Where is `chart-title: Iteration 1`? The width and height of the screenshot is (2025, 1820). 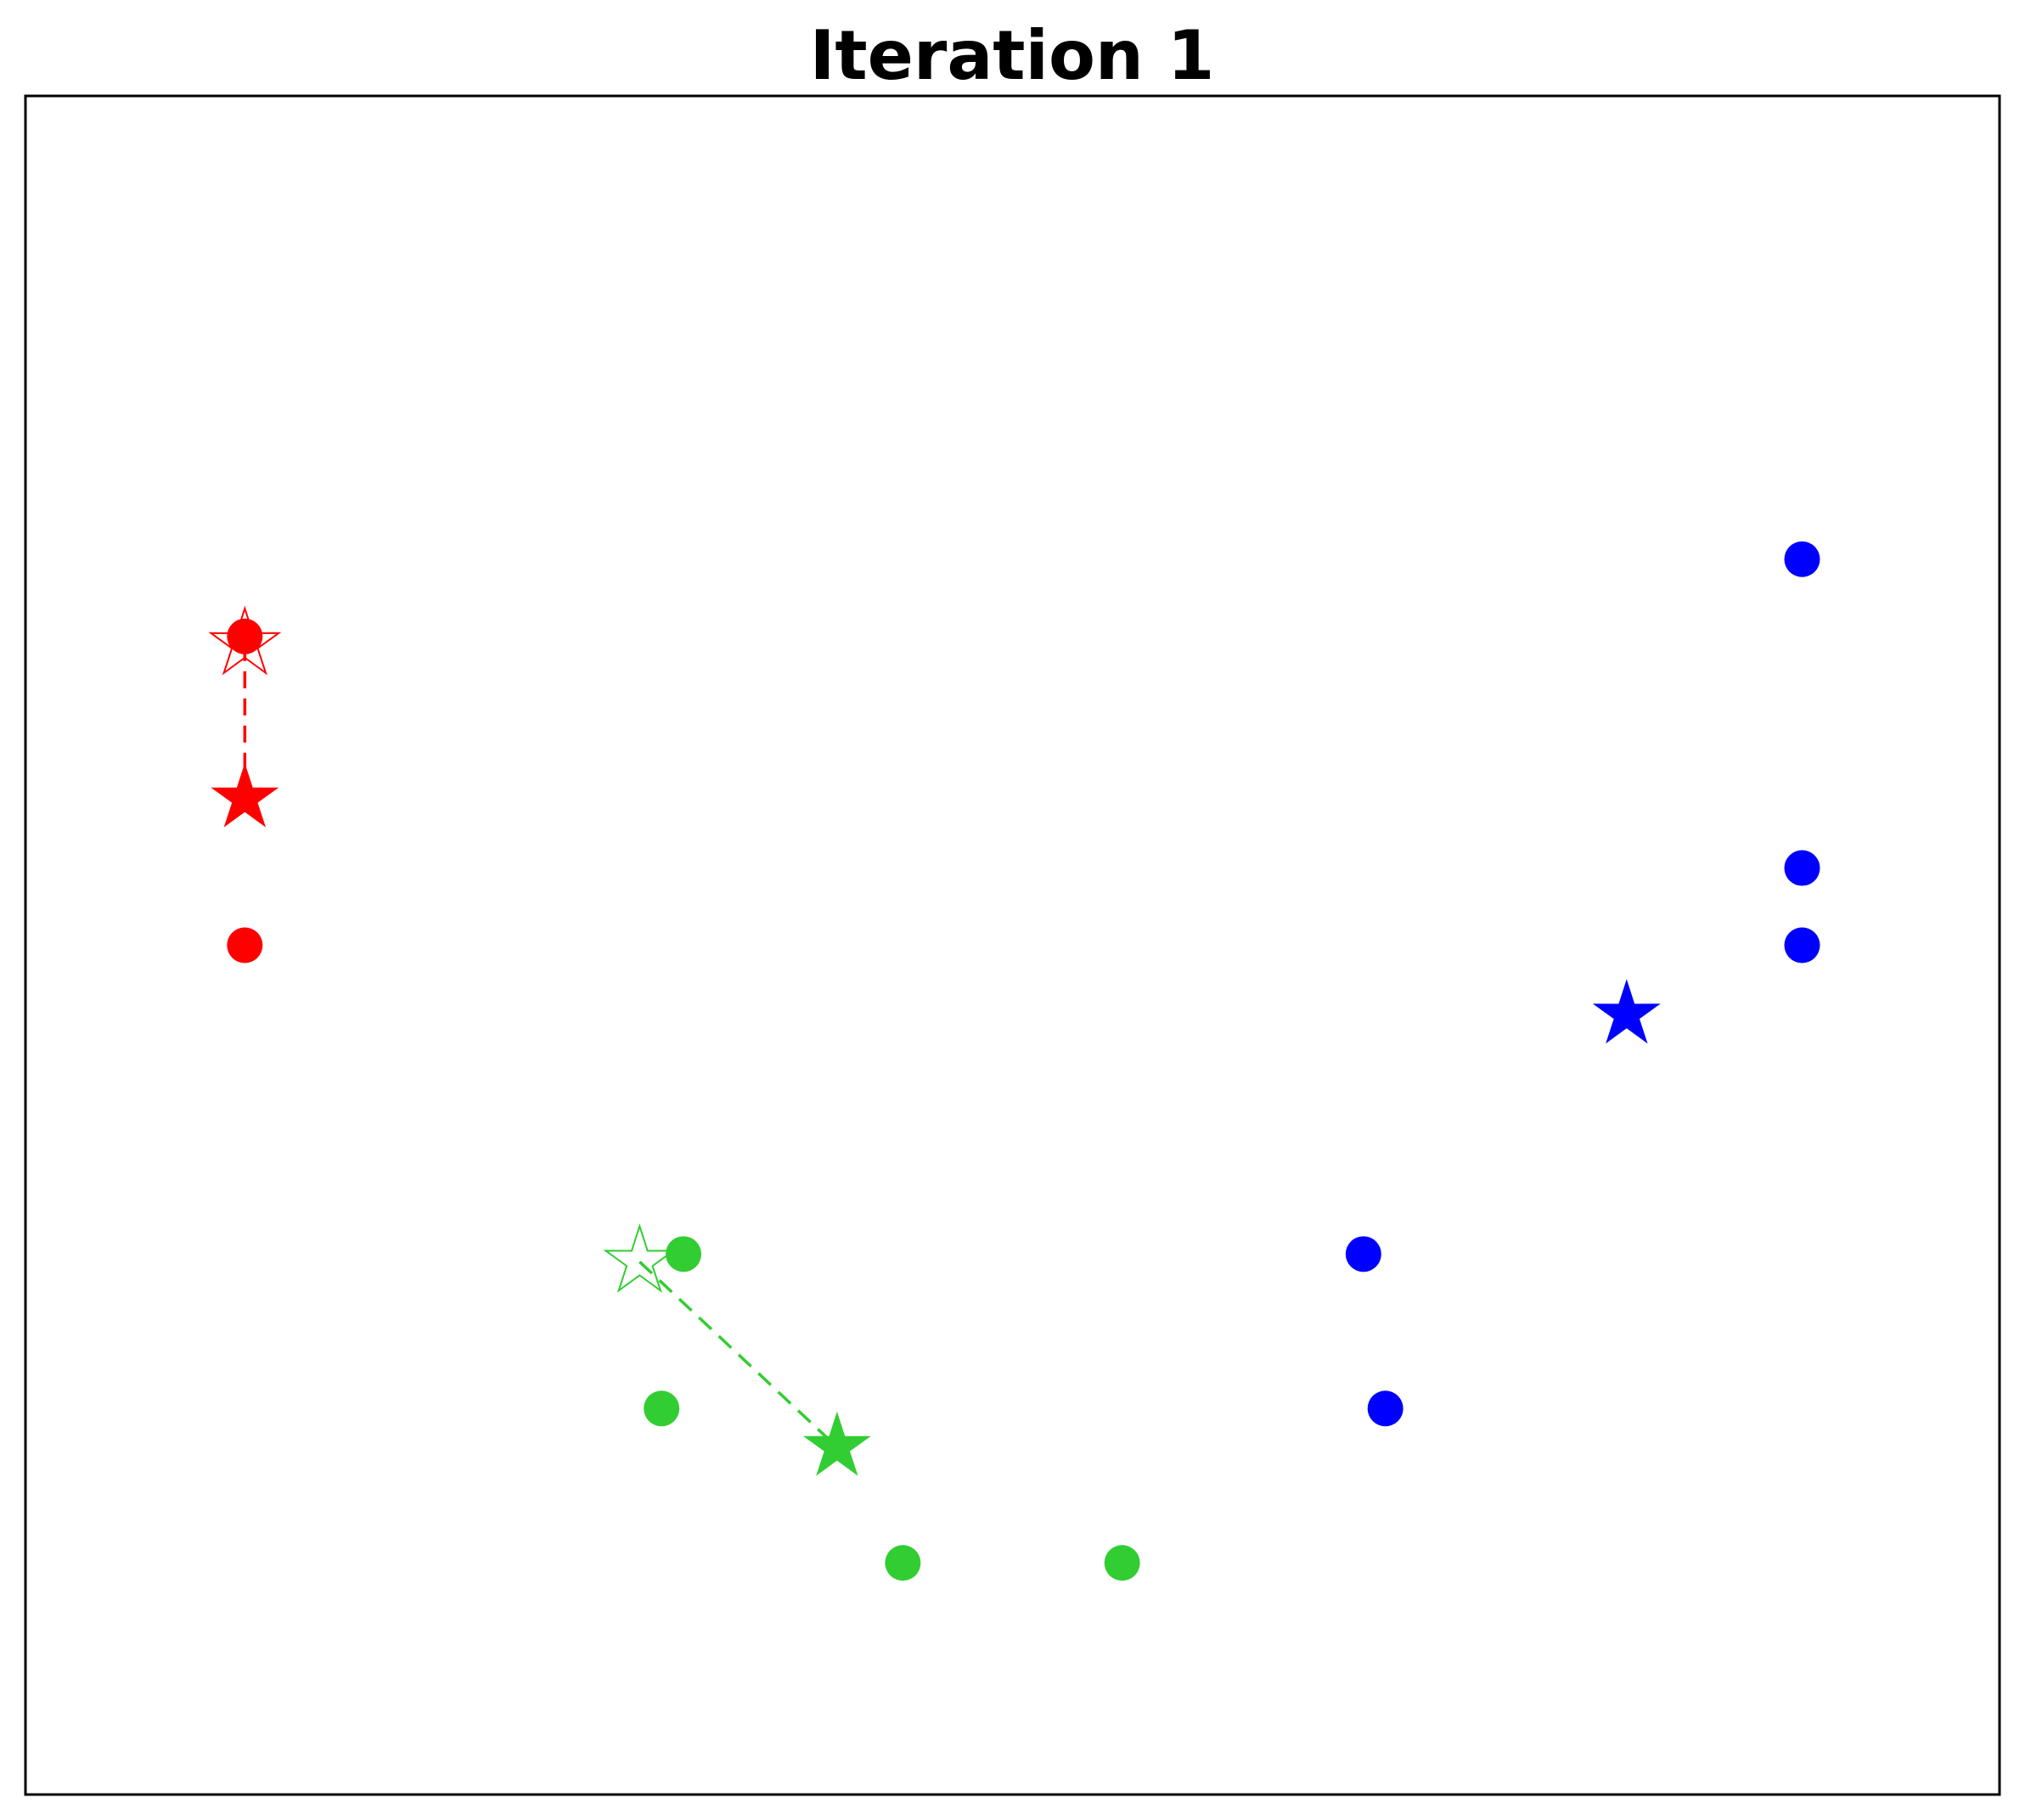
chart-title: Iteration 1 is located at coordinates (1012, 55).